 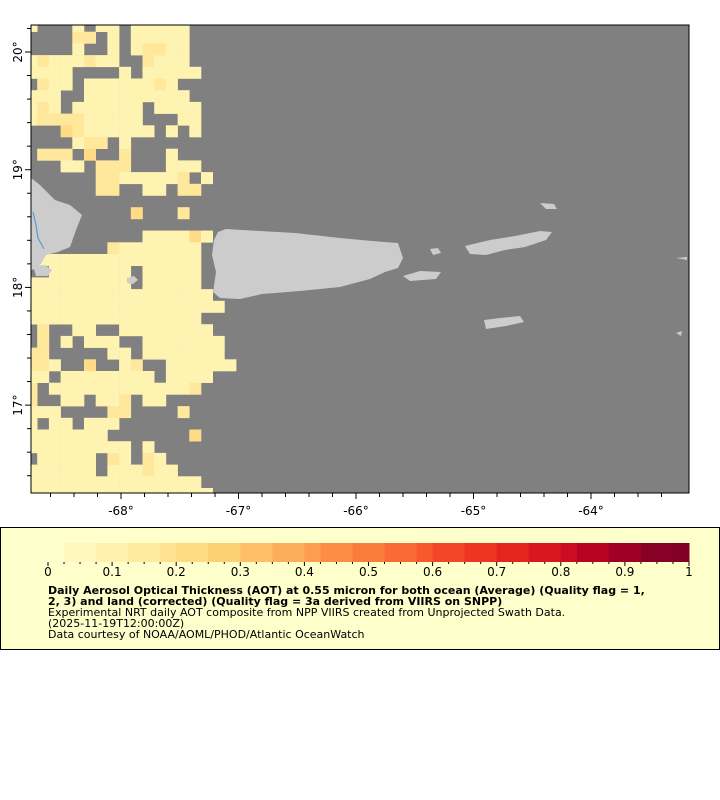 What do you see at coordinates (56, 224) in the screenshot?
I see `land-hispaniola` at bounding box center [56, 224].